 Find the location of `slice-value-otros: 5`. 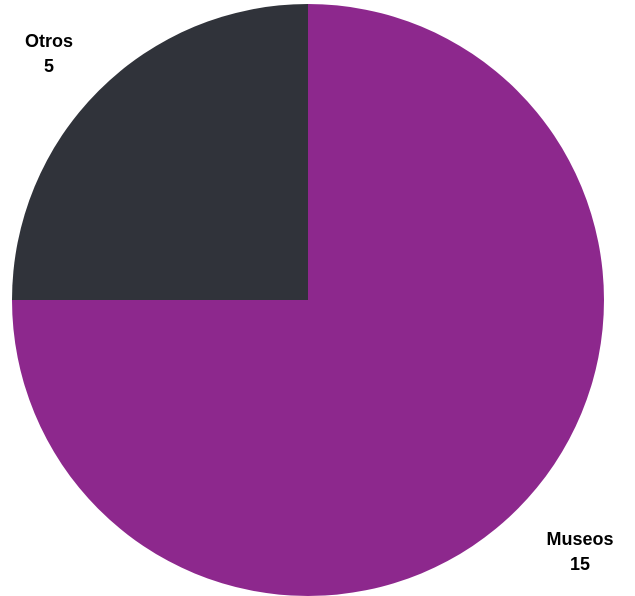

slice-value-otros: 5 is located at coordinates (49, 66).